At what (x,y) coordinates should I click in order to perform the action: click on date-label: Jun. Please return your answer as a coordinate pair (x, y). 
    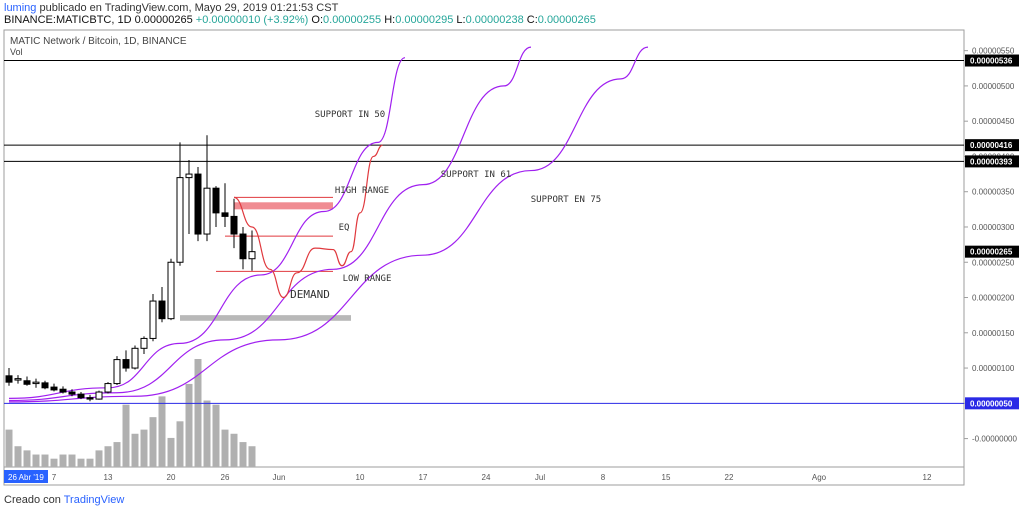
    Looking at the image, I should click on (279, 477).